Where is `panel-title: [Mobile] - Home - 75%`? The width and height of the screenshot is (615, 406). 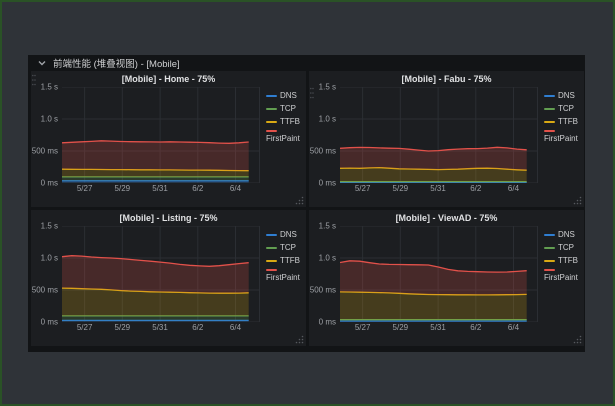
panel-title: [Mobile] - Home - 75% is located at coordinates (168, 79).